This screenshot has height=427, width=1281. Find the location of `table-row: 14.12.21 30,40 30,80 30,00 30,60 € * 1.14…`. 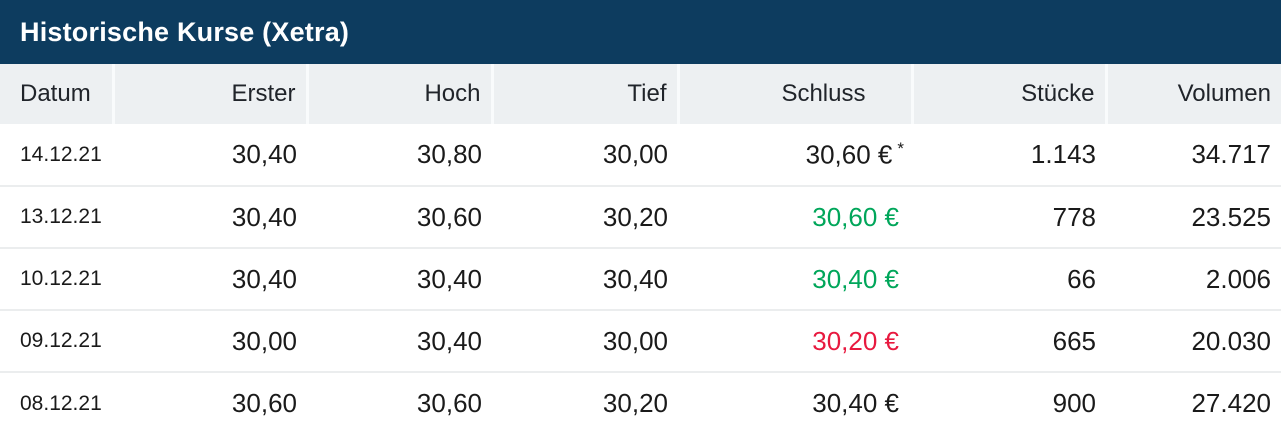

table-row: 14.12.21 30,40 30,80 30,00 30,60 € * 1.14… is located at coordinates (640, 155).